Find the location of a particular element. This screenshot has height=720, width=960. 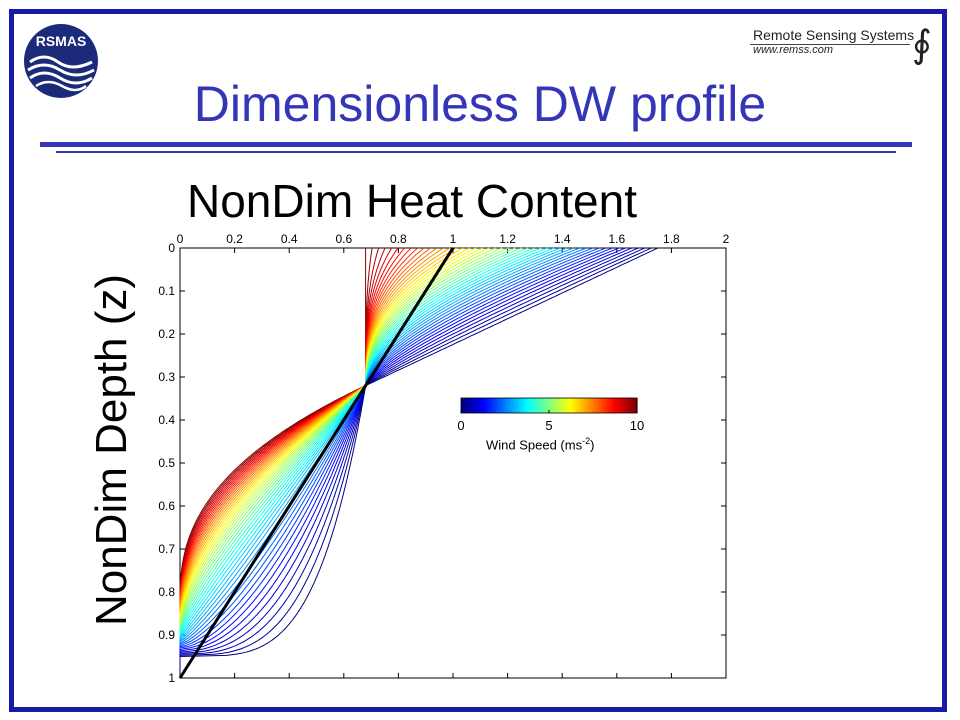

x-tick-label: 1.2 is located at coordinates (507, 239).